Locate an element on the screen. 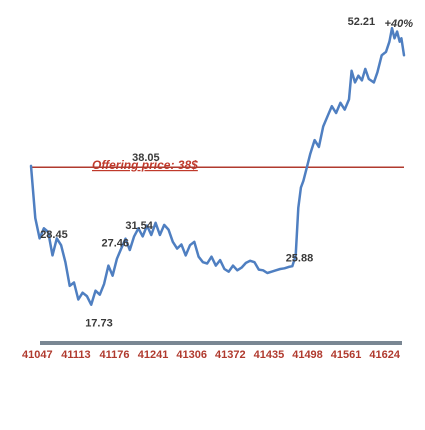 This screenshot has width=425, height=430. x-tick-label-6: 41435 is located at coordinates (269, 355).